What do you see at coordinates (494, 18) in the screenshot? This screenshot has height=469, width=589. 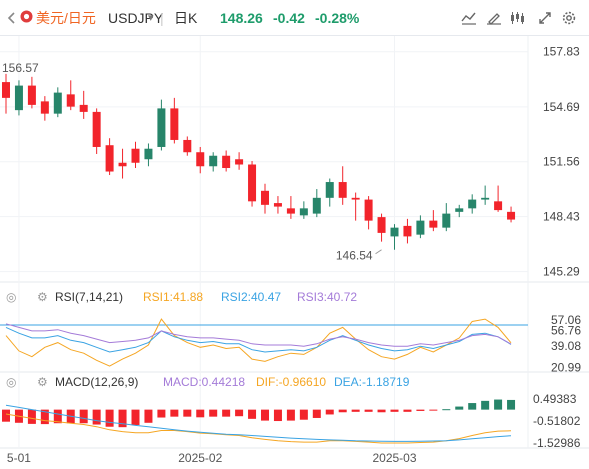 I see `draw-icon` at bounding box center [494, 18].